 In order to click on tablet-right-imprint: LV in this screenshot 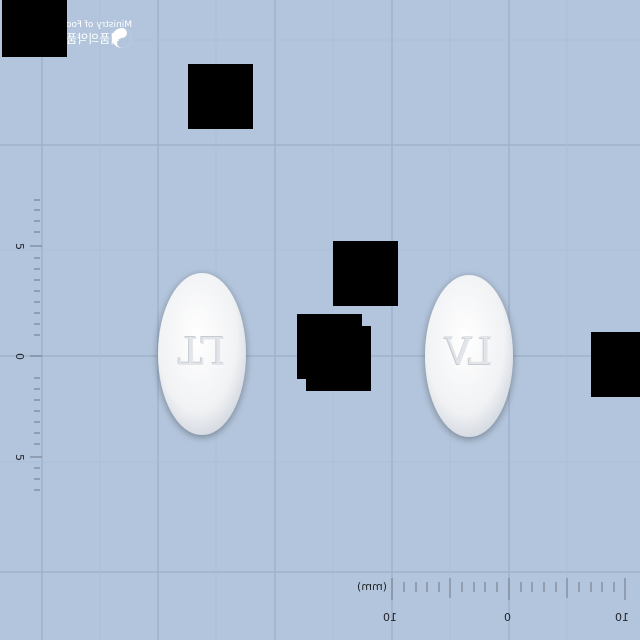, I will do `click(469, 351)`.